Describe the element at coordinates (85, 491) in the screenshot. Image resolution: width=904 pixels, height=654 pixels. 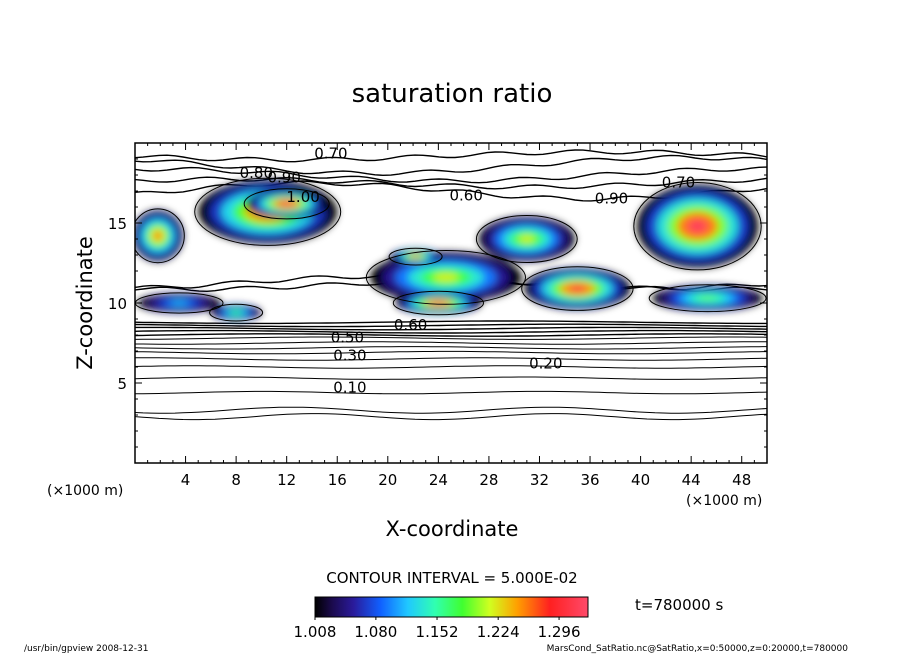
I see `y-unit-label: (×1000 m)` at that location.